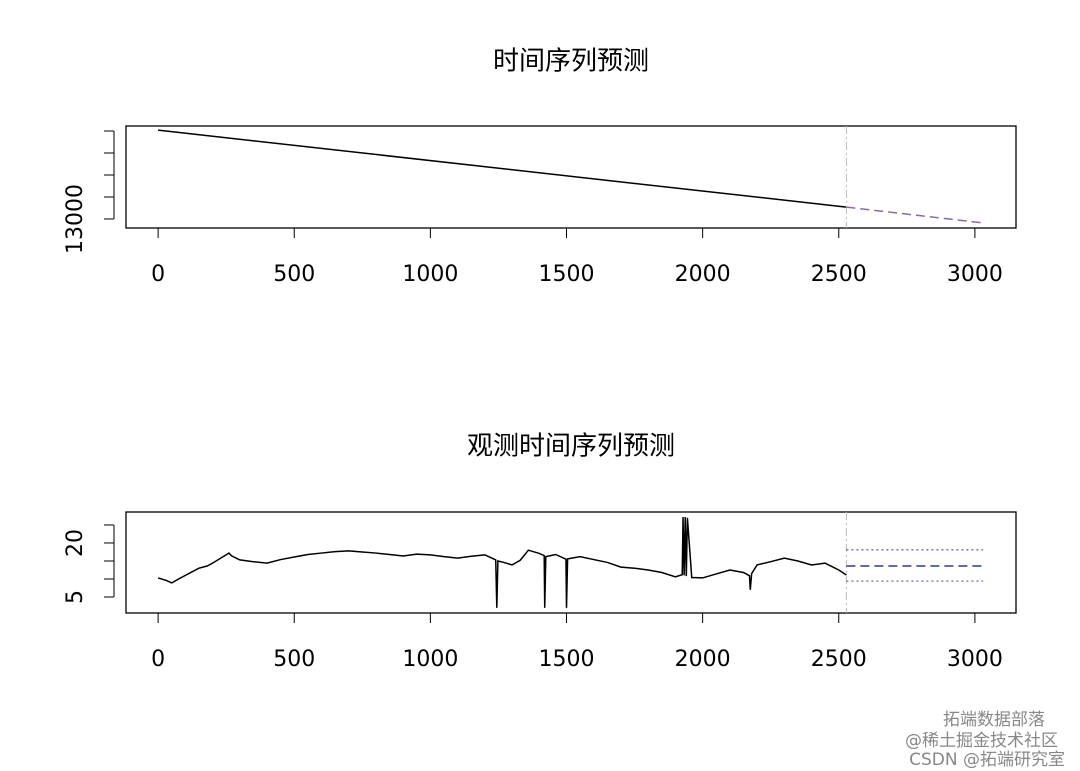  Describe the element at coordinates (571, 62) in the screenshot. I see `chart-title: 时间序列预测` at that location.